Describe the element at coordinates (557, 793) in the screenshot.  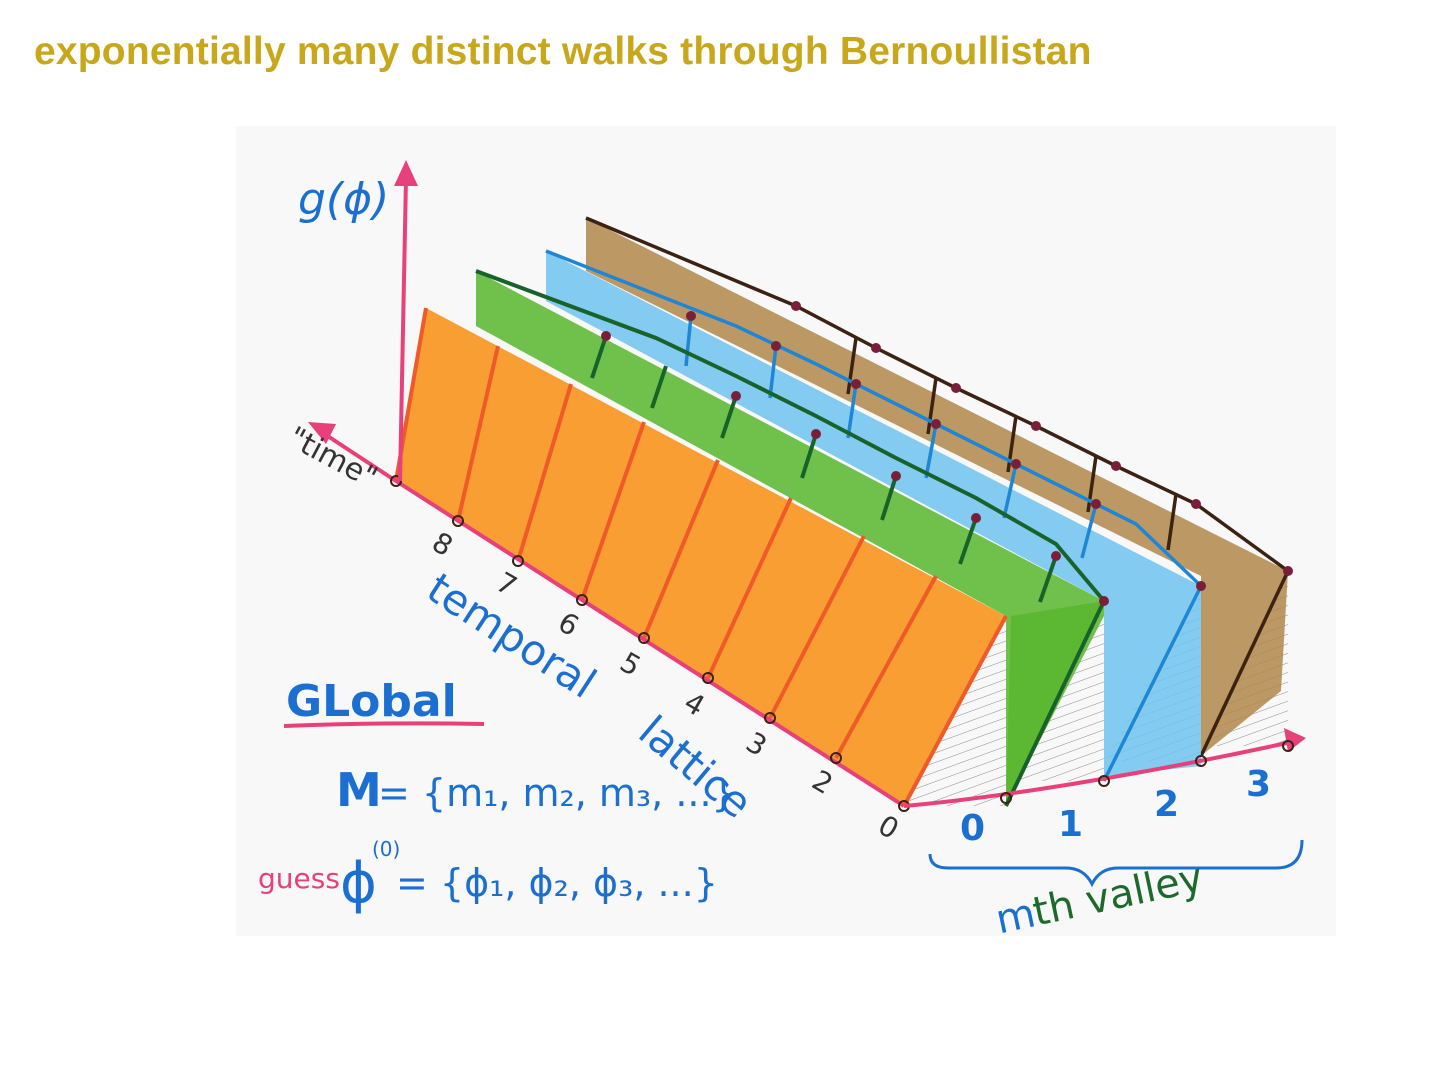
I see `m-set-rhs: = {m₁, m₂, m₃, ...}` at that location.